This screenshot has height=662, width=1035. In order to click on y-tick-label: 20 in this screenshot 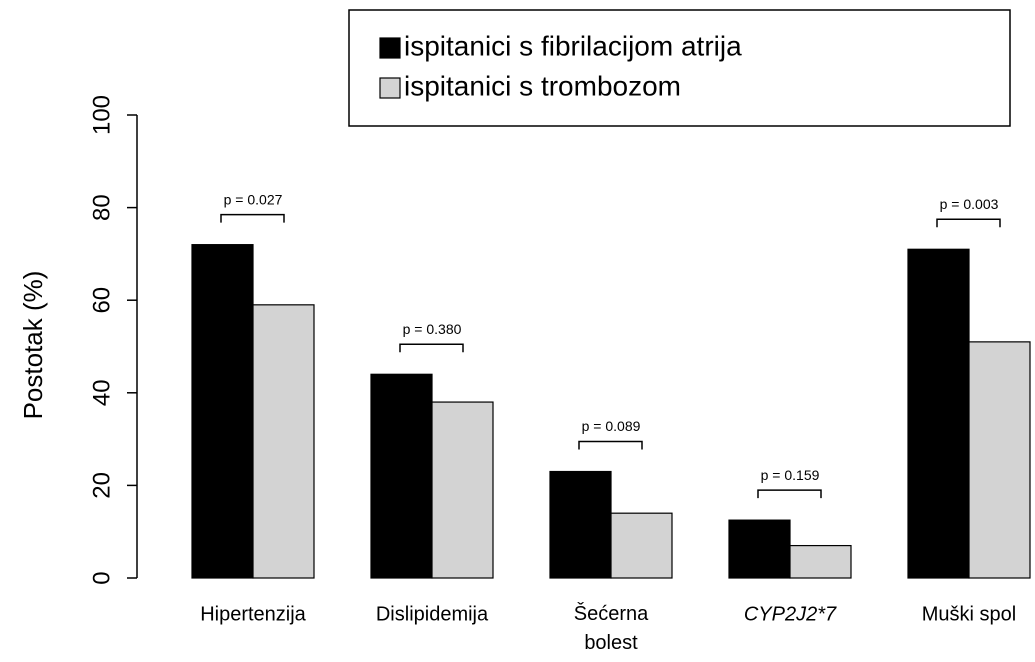, I will do `click(101, 485)`.